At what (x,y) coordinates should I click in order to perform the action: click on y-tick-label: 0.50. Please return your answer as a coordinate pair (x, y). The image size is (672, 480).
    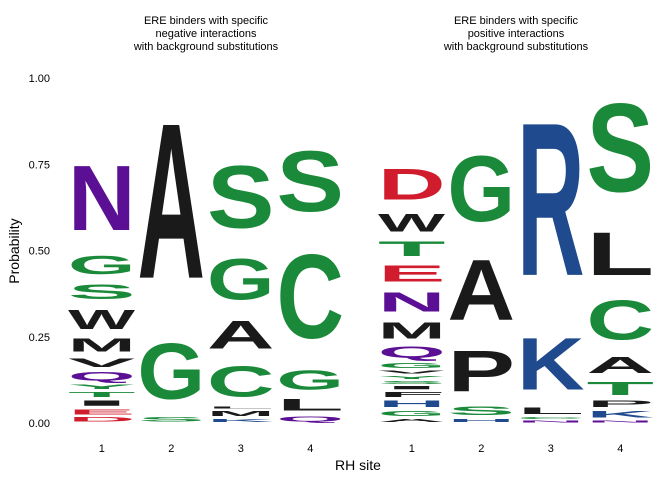
    Looking at the image, I should click on (39, 252).